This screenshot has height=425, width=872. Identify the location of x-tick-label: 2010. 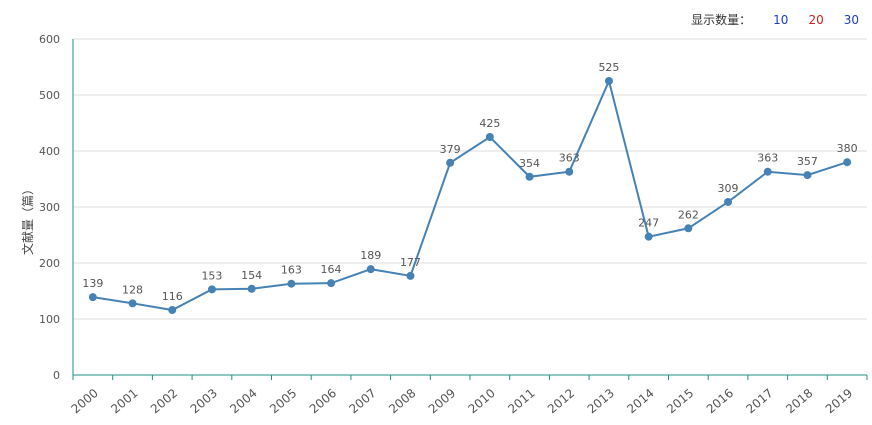
(482, 401).